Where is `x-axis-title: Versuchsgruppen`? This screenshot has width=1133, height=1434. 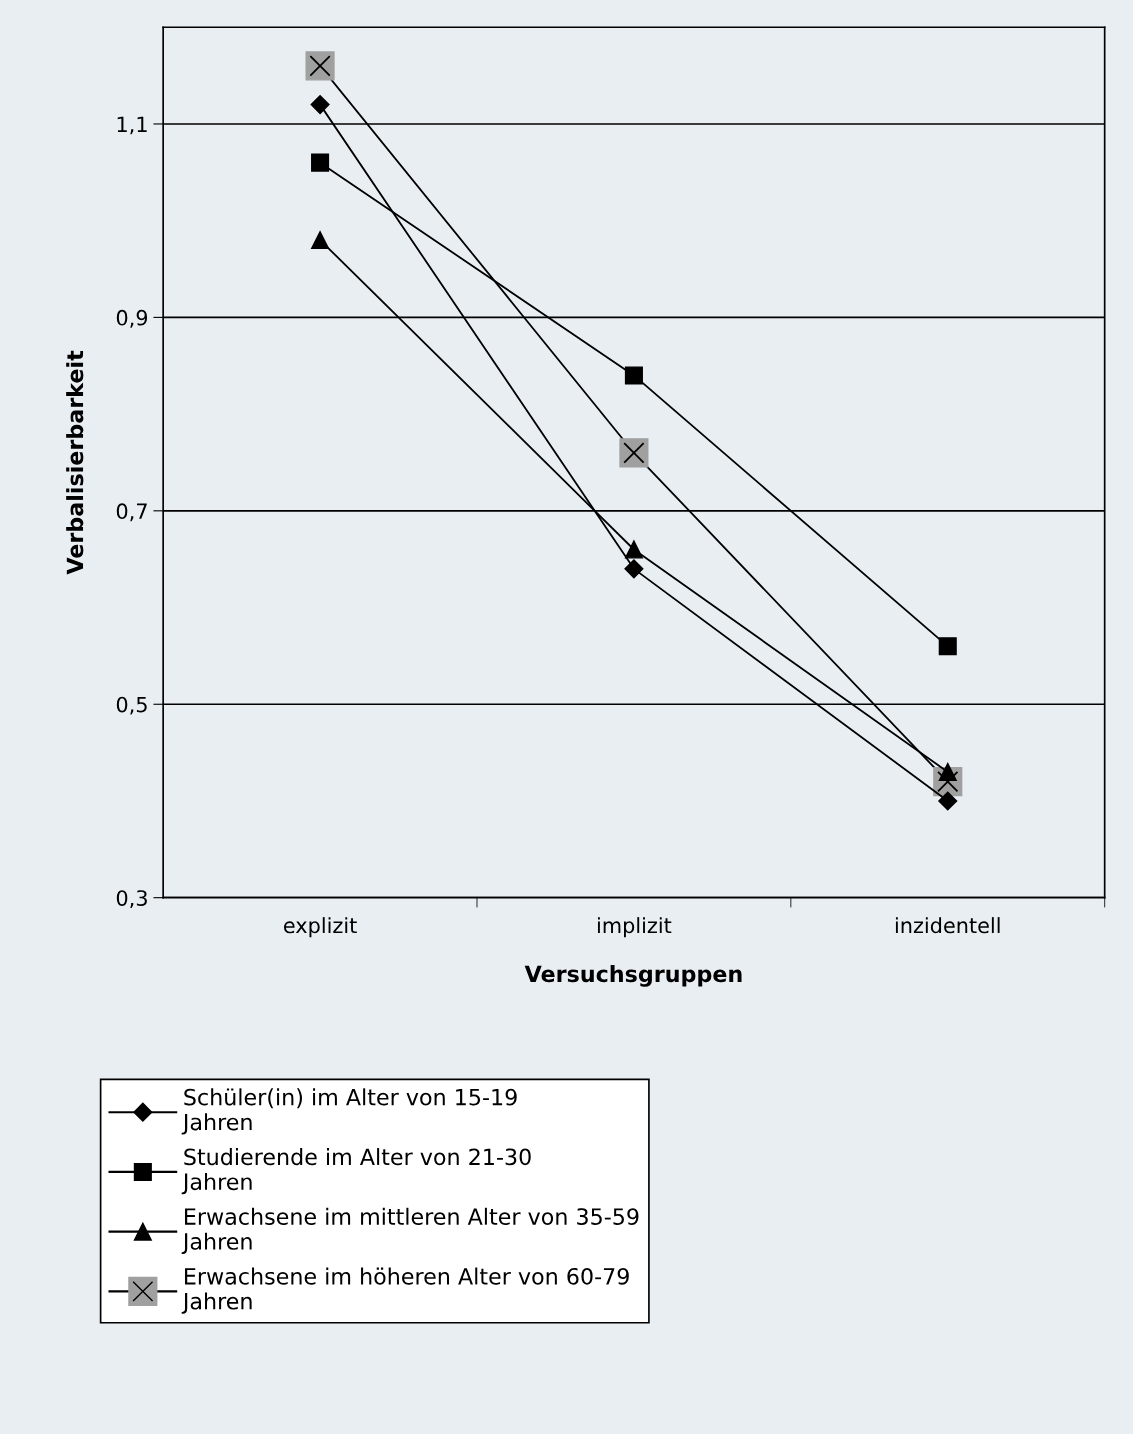 x-axis-title: Versuchsgruppen is located at coordinates (633, 976).